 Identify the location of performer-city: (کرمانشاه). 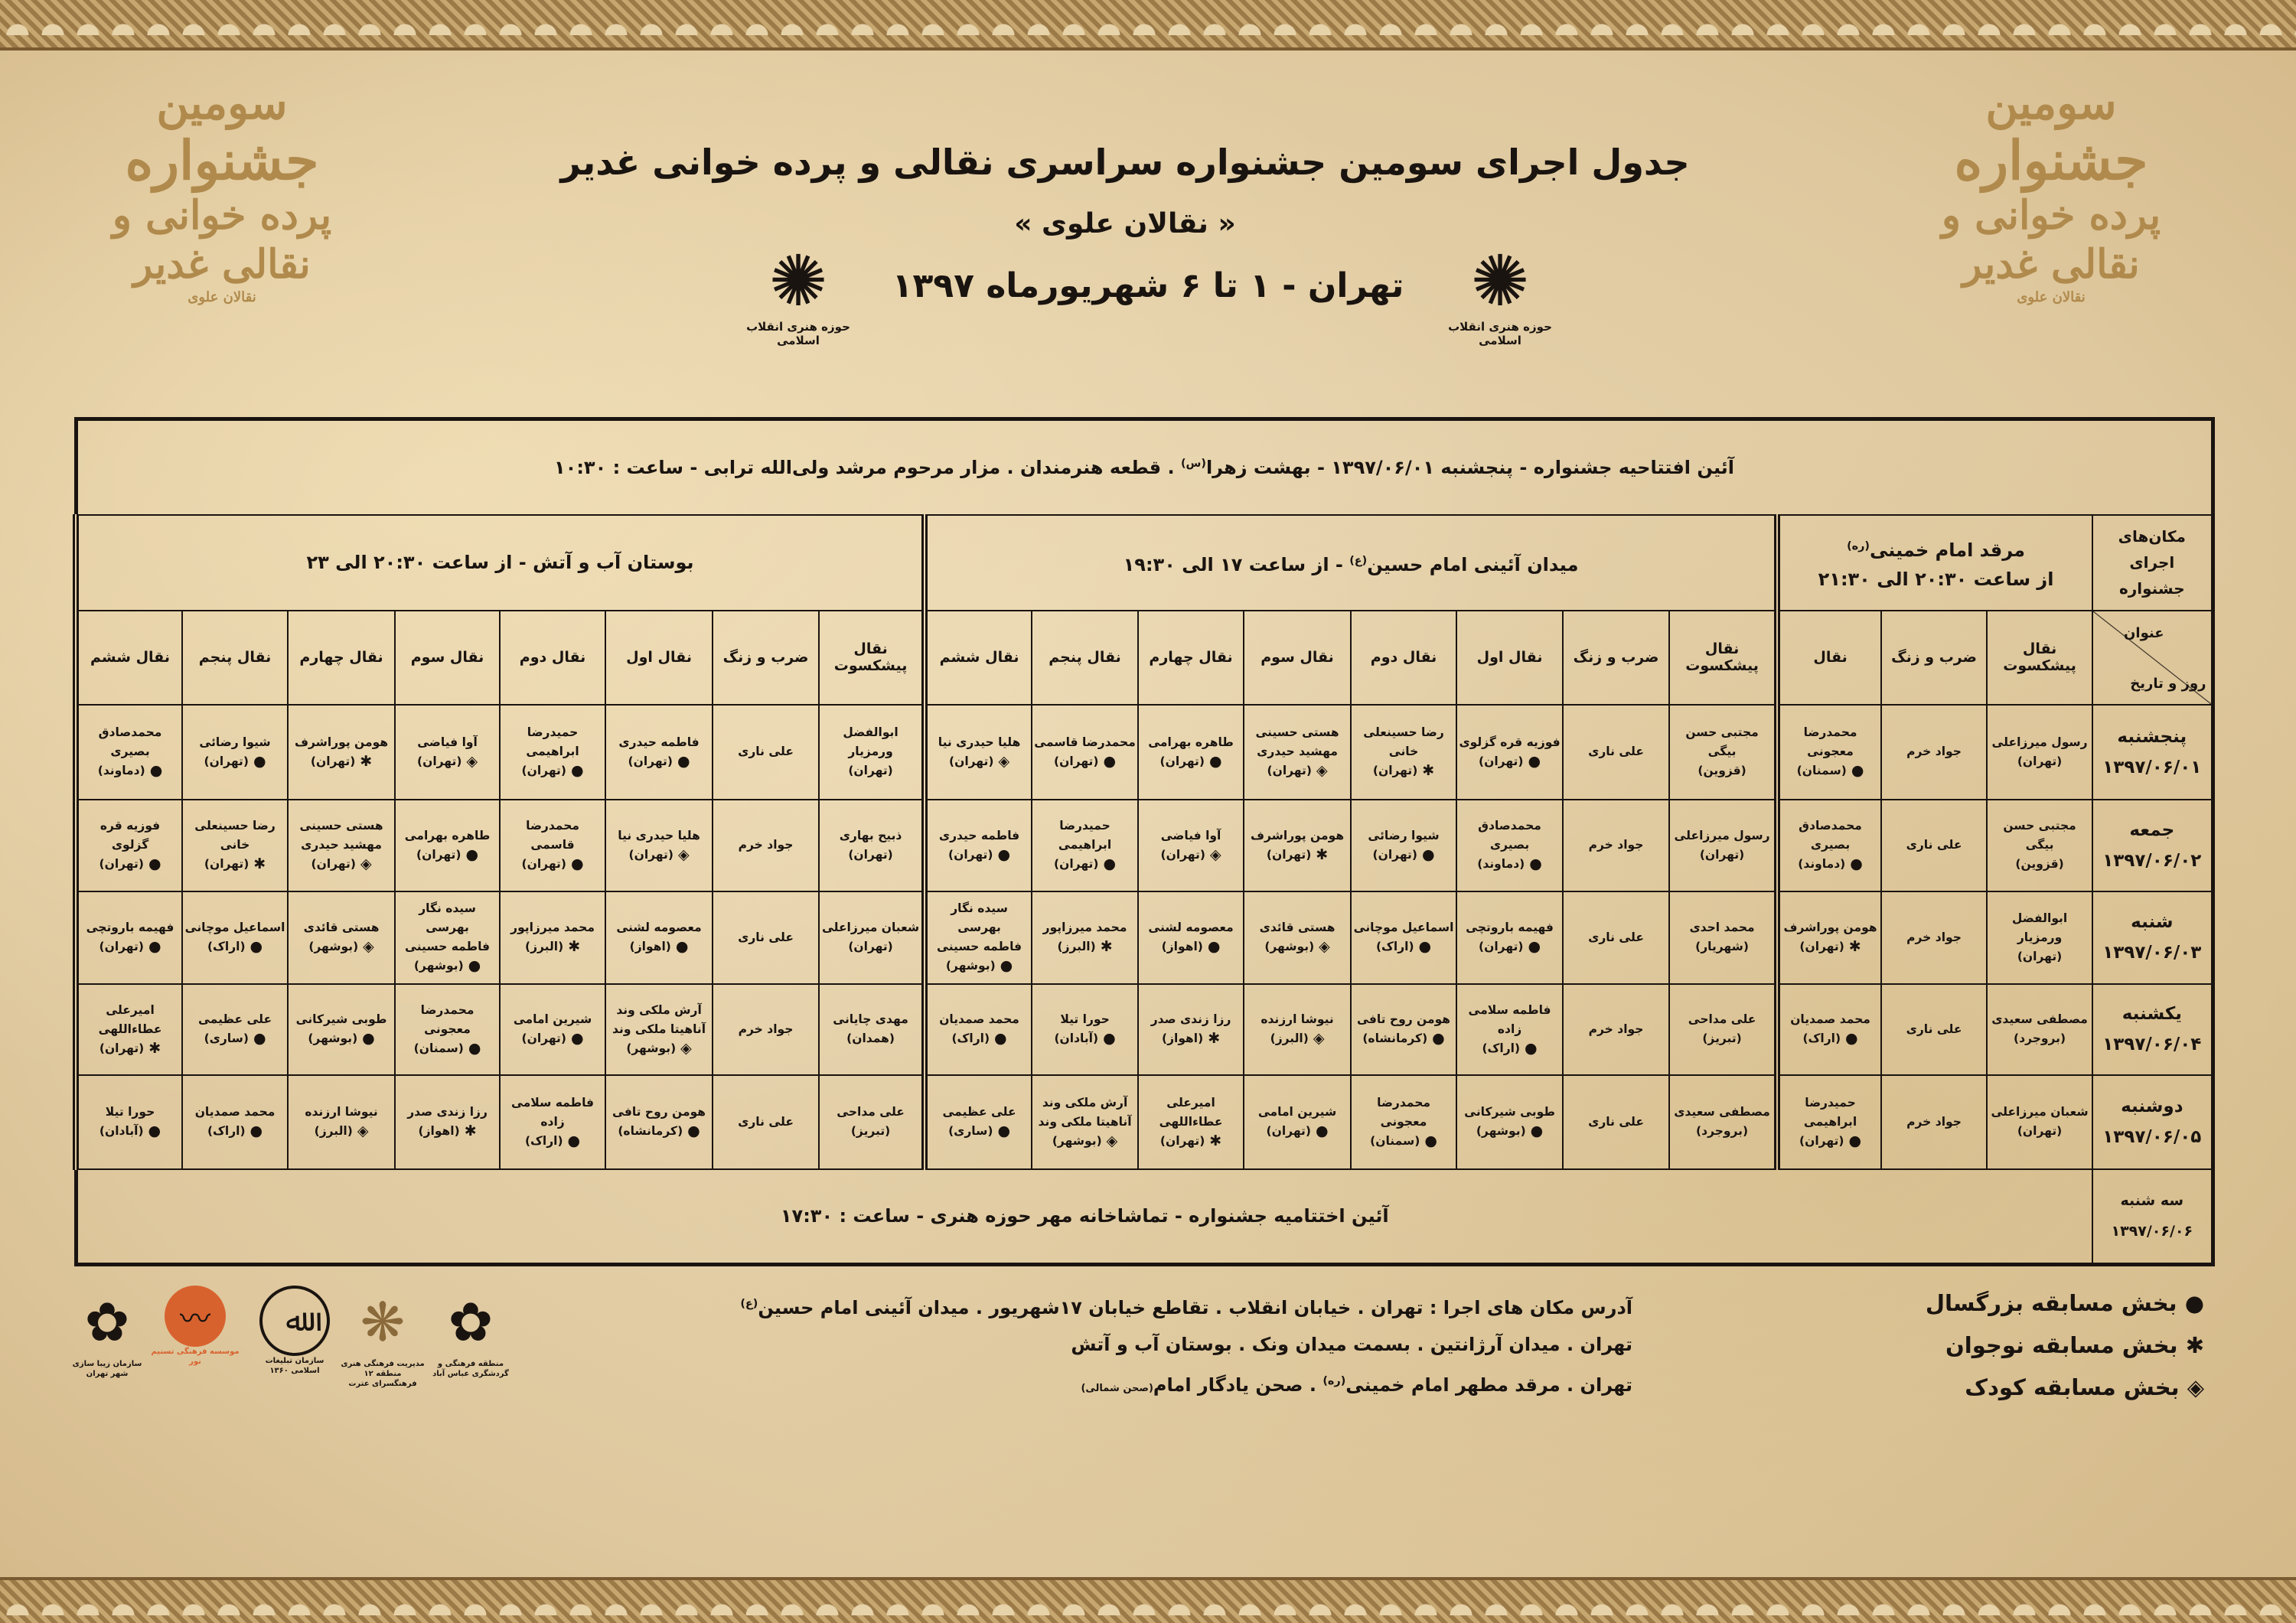
(1395, 1038).